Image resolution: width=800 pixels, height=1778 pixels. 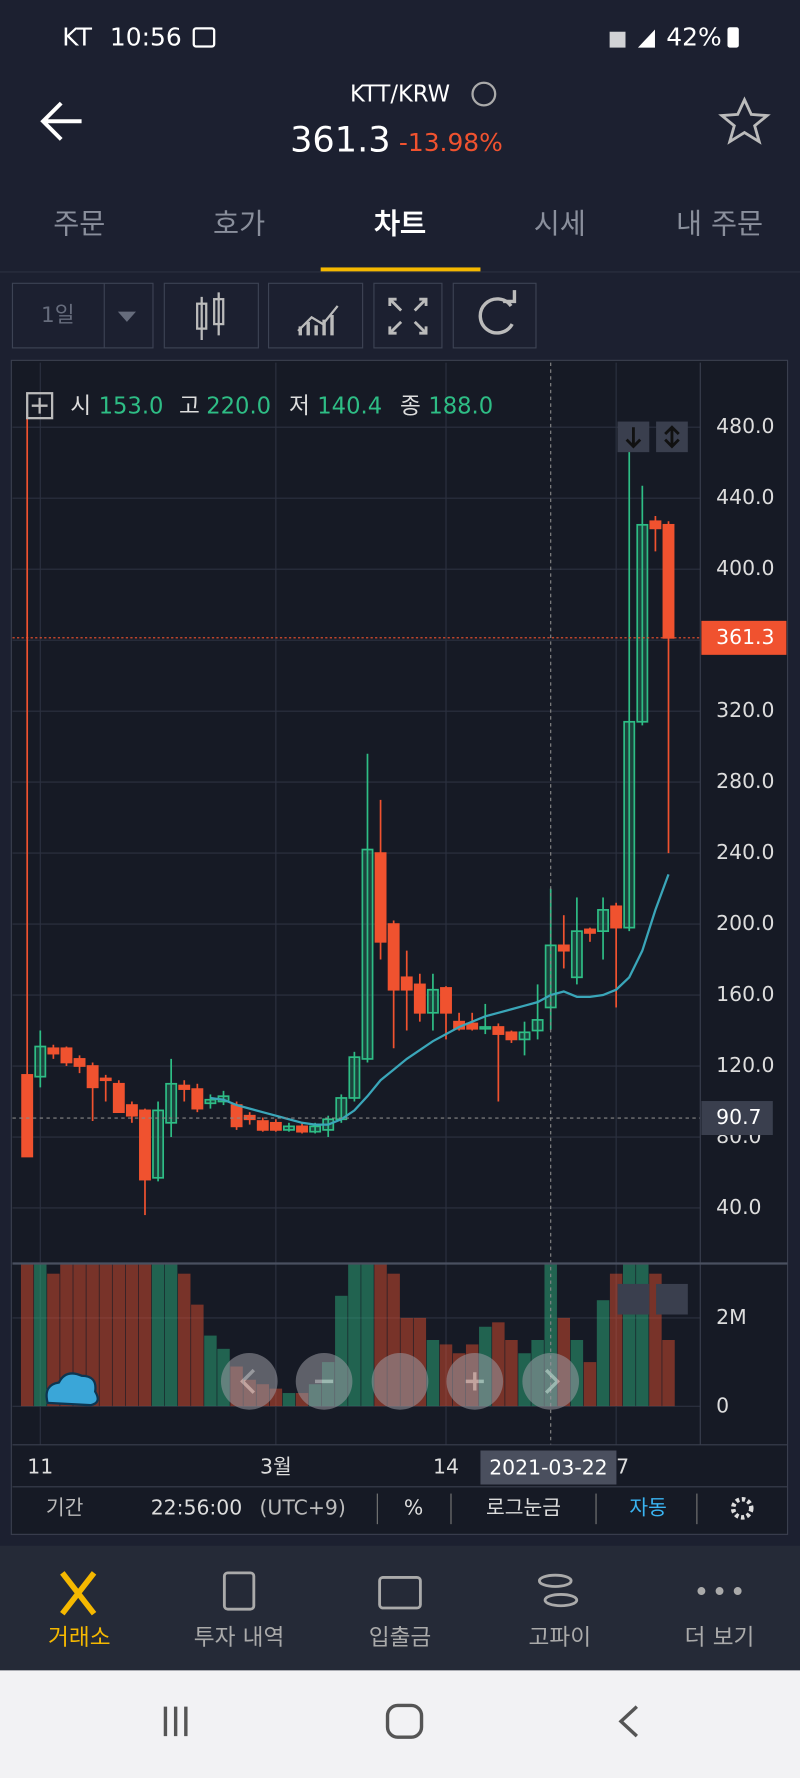 What do you see at coordinates (745, 781) in the screenshot?
I see `y-tick-label: 280.0` at bounding box center [745, 781].